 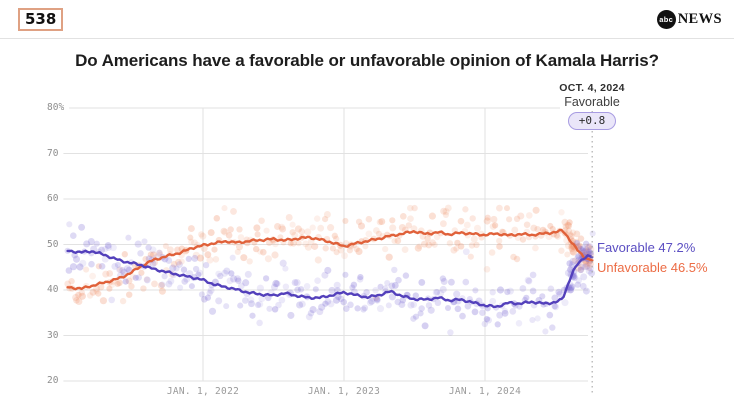 I want to click on y-tick-label: 60, so click(x=53, y=198).